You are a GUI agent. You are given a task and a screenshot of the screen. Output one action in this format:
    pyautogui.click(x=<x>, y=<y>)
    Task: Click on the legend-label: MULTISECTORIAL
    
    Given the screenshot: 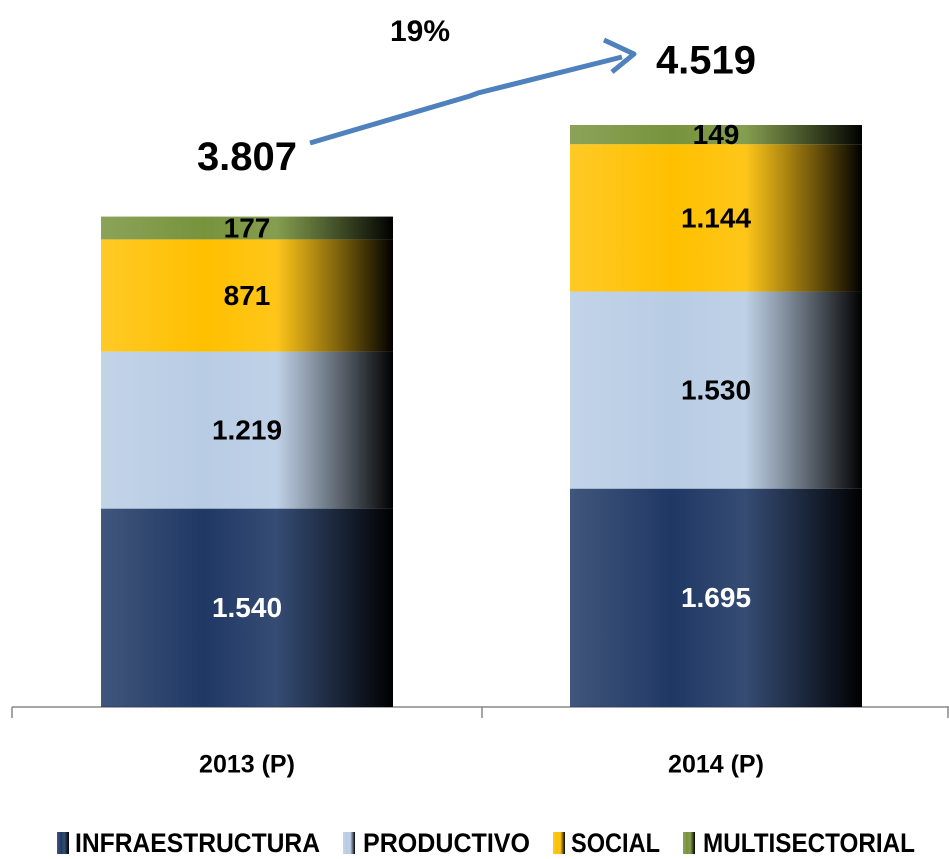 What is the action you would take?
    pyautogui.click(x=809, y=843)
    